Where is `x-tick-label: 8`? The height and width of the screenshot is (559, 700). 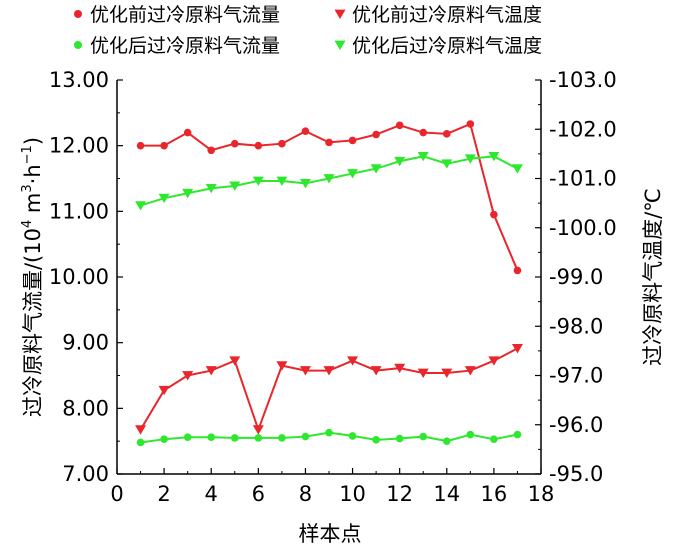
x-tick-label: 8 is located at coordinates (305, 494).